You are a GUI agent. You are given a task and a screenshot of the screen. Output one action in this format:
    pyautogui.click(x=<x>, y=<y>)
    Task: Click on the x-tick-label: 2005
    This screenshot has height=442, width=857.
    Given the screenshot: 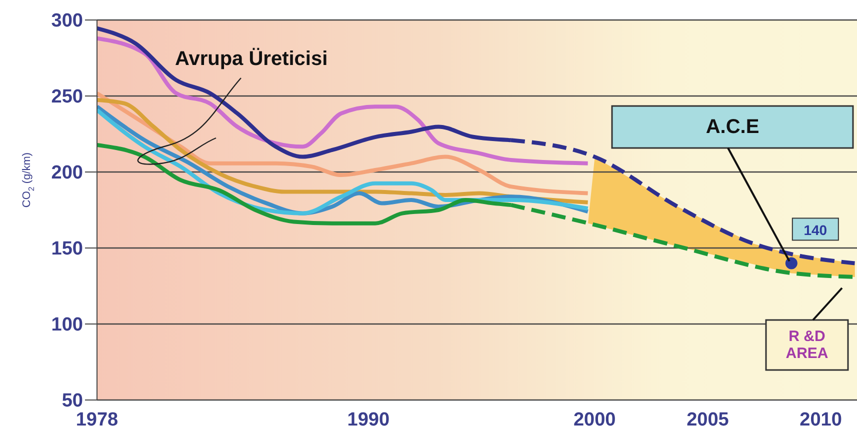 What is the action you would take?
    pyautogui.click(x=708, y=419)
    